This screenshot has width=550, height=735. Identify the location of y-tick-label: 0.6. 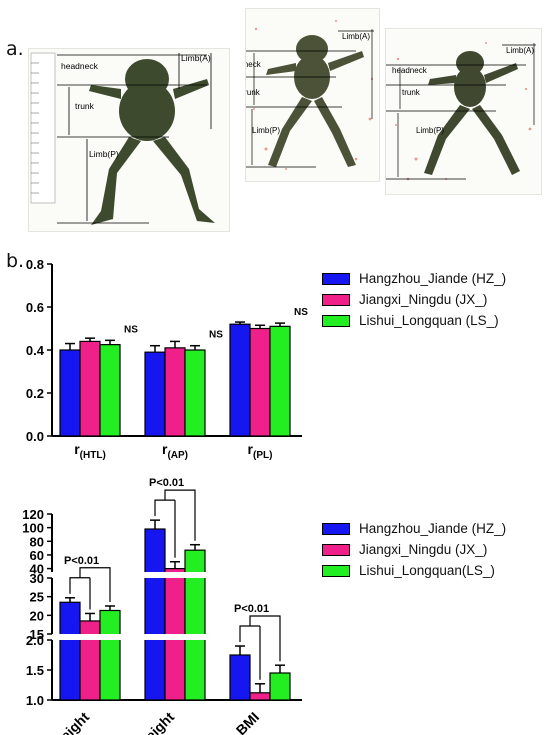
(35, 307).